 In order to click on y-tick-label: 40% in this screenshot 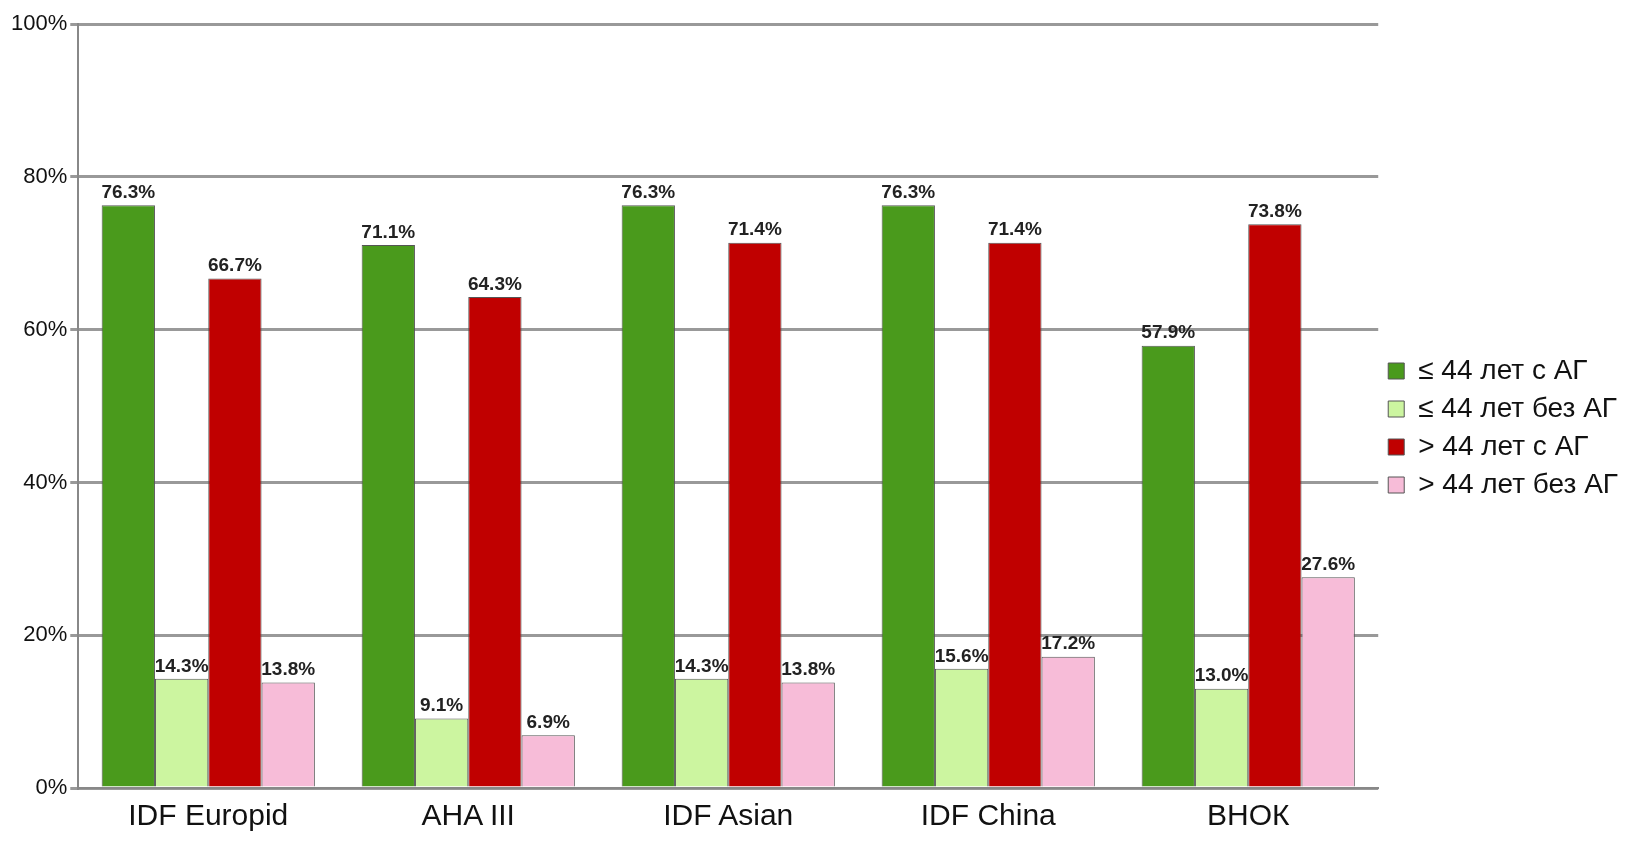, I will do `click(45, 481)`.